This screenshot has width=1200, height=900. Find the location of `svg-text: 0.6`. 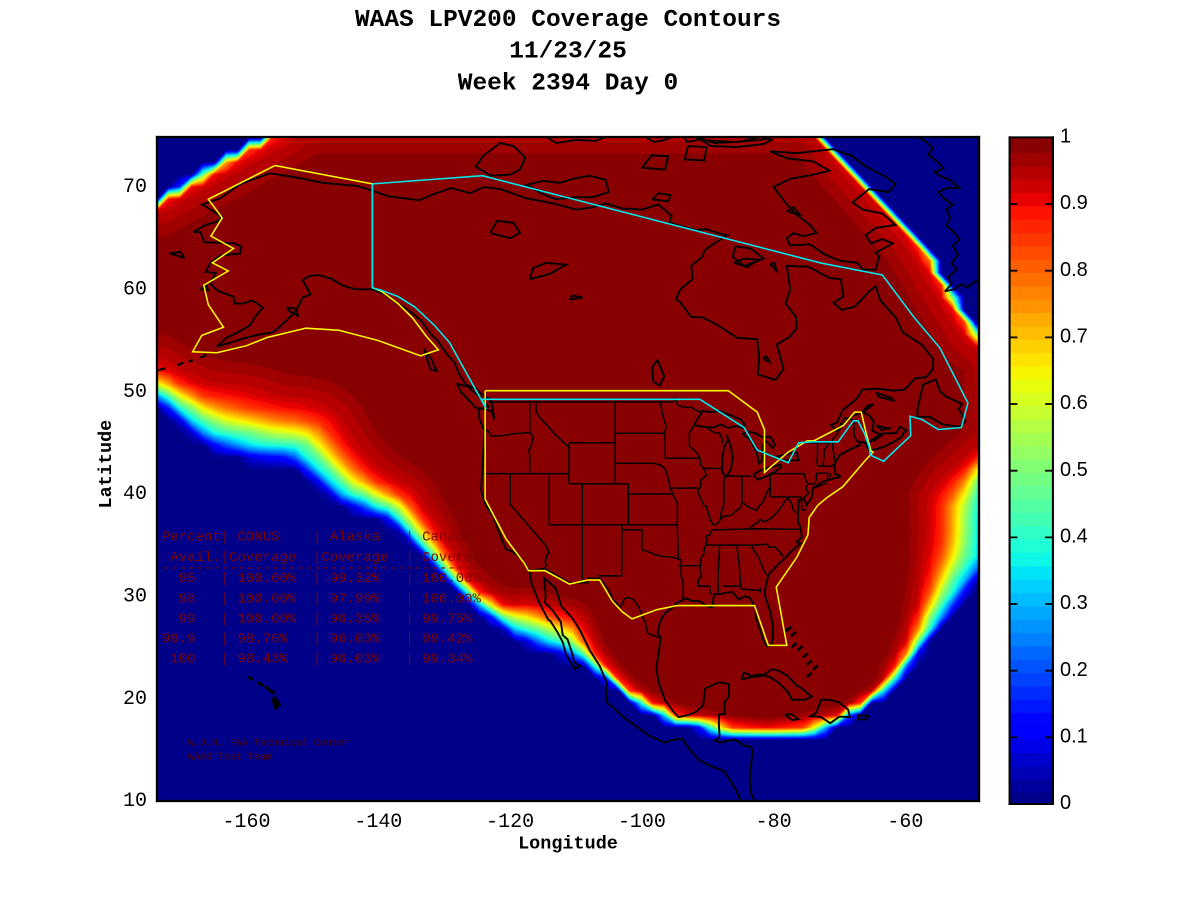

svg-text: 0.6 is located at coordinates (1074, 403).